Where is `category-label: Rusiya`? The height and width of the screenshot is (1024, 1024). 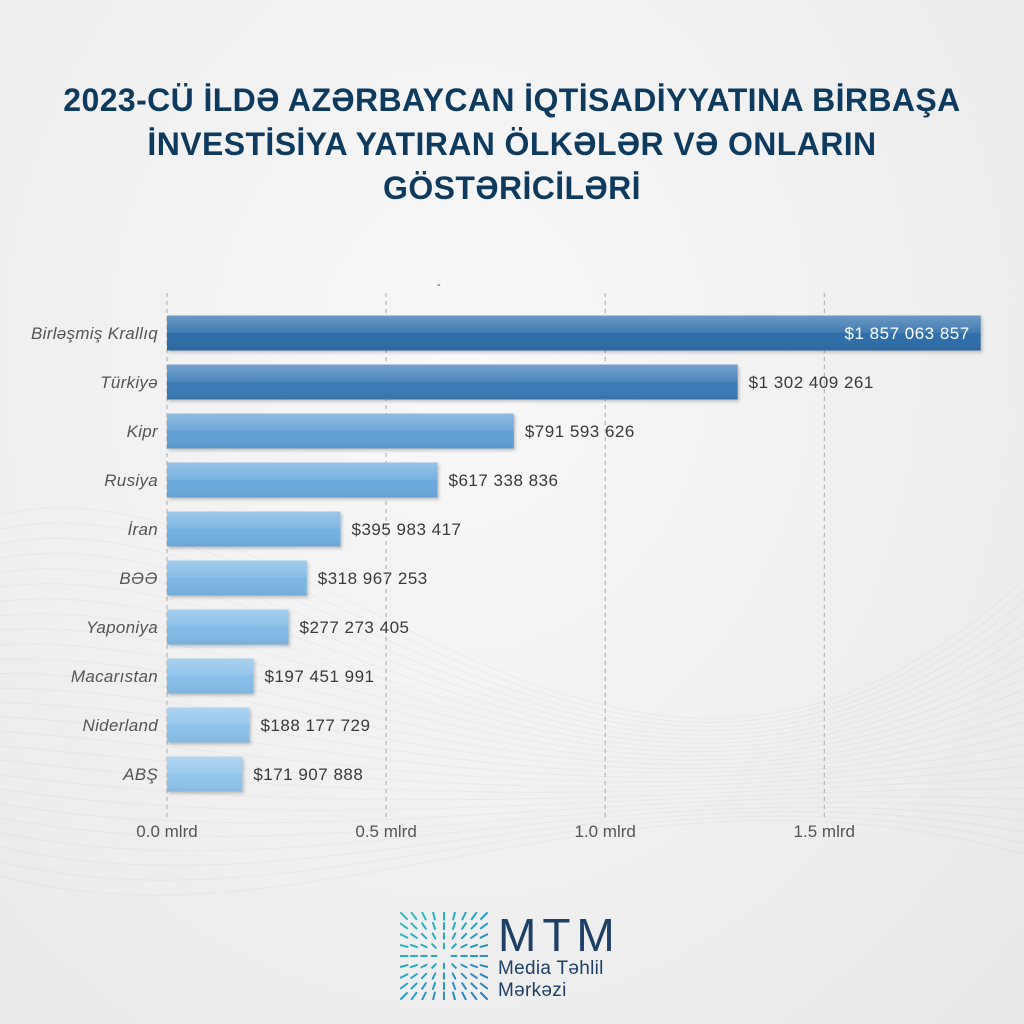 category-label: Rusiya is located at coordinates (131, 480).